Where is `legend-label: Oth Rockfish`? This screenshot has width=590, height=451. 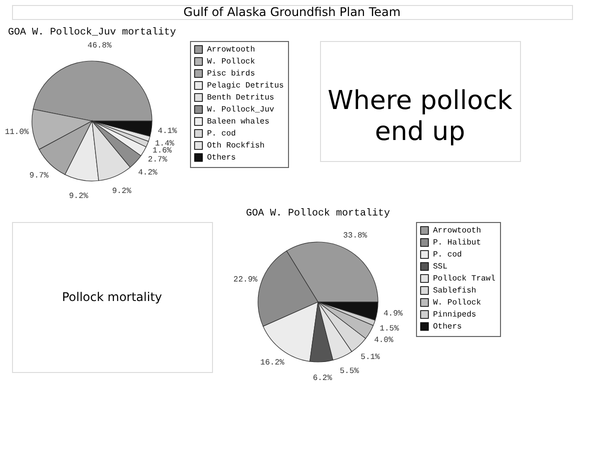 legend-label: Oth Rockfish is located at coordinates (236, 146).